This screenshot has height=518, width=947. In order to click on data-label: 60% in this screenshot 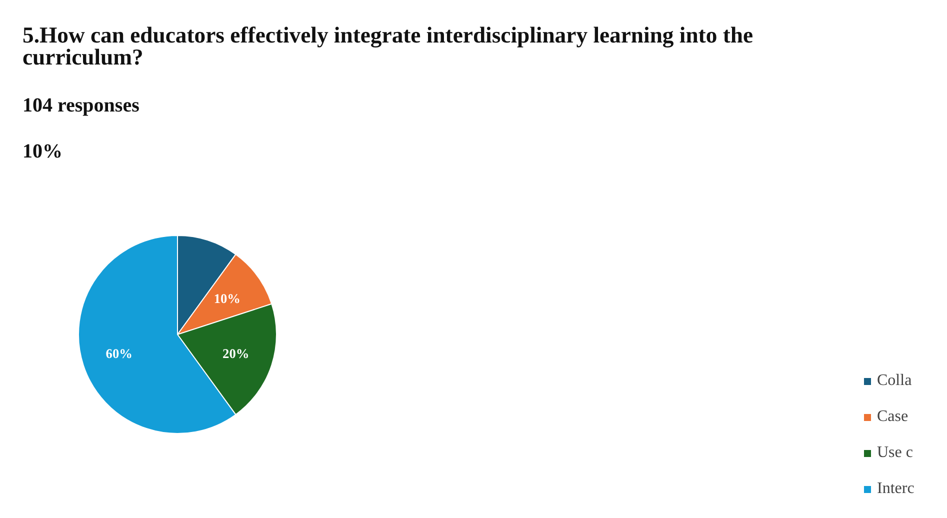, I will do `click(119, 353)`.